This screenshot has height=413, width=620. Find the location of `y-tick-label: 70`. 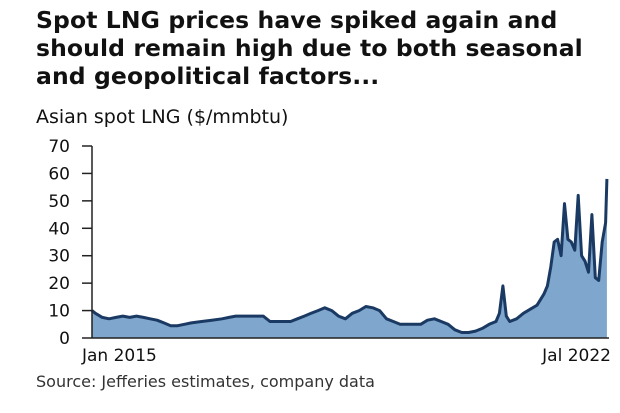

y-tick-label: 70 is located at coordinates (59, 147).